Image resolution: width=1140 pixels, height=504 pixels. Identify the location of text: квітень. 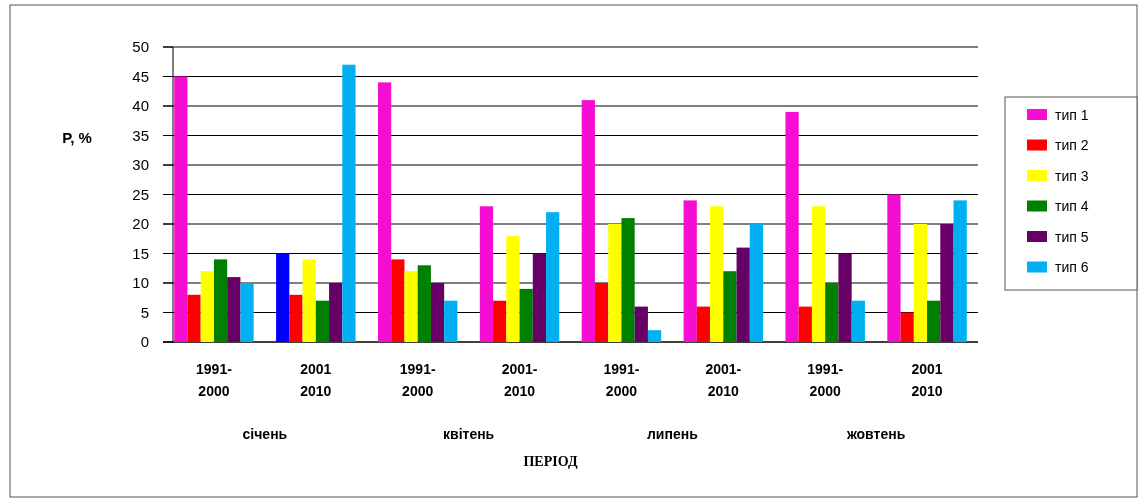
(469, 434).